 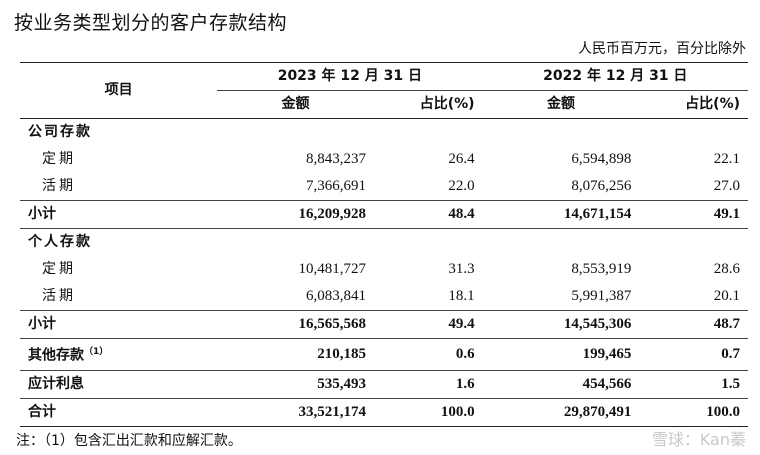 What do you see at coordinates (693, 324) in the screenshot?
I see `ratio-2022: 48.7` at bounding box center [693, 324].